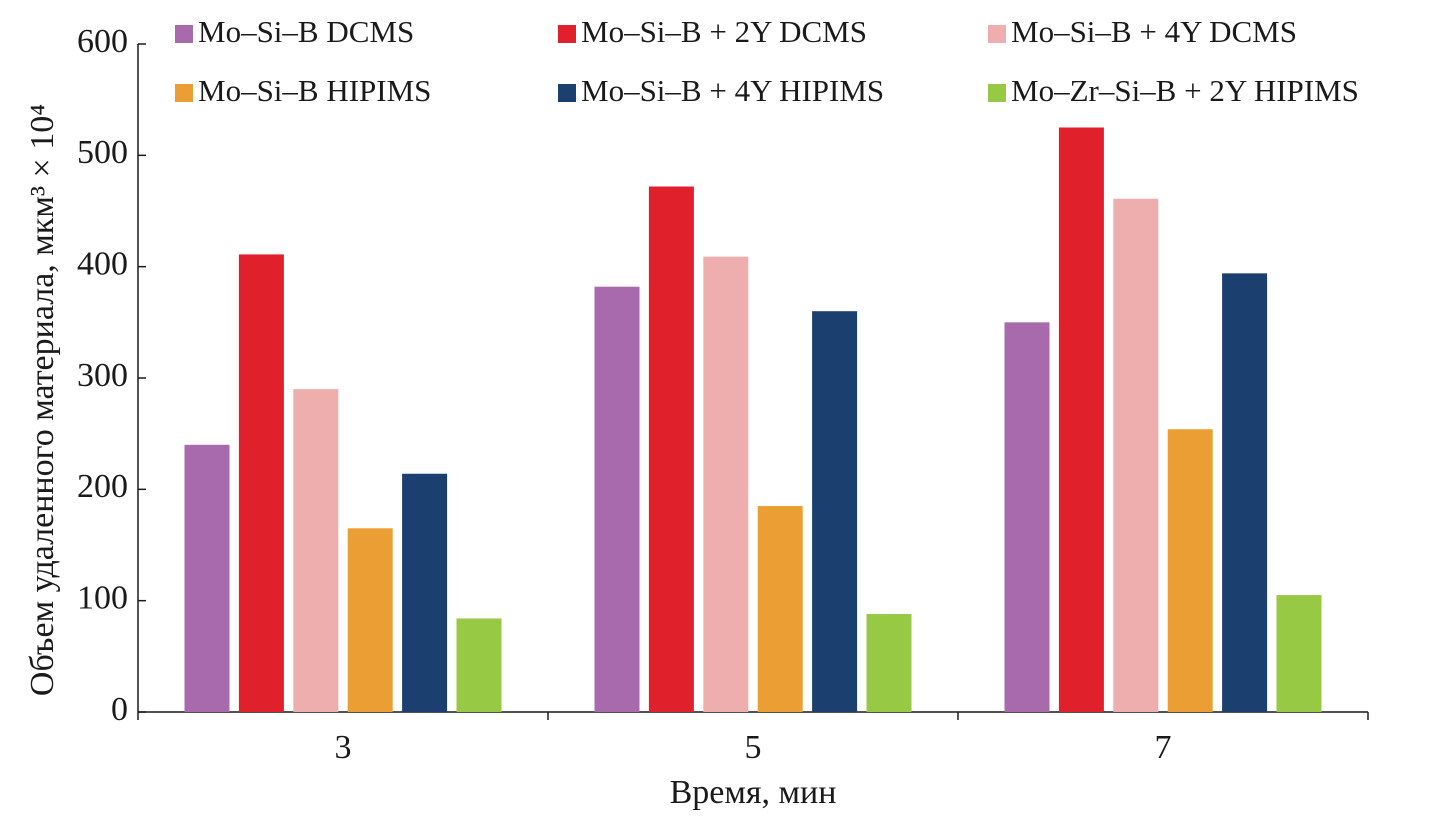 This screenshot has width=1455, height=818. What do you see at coordinates (102, 375) in the screenshot?
I see `y-tick-label: 300` at bounding box center [102, 375].